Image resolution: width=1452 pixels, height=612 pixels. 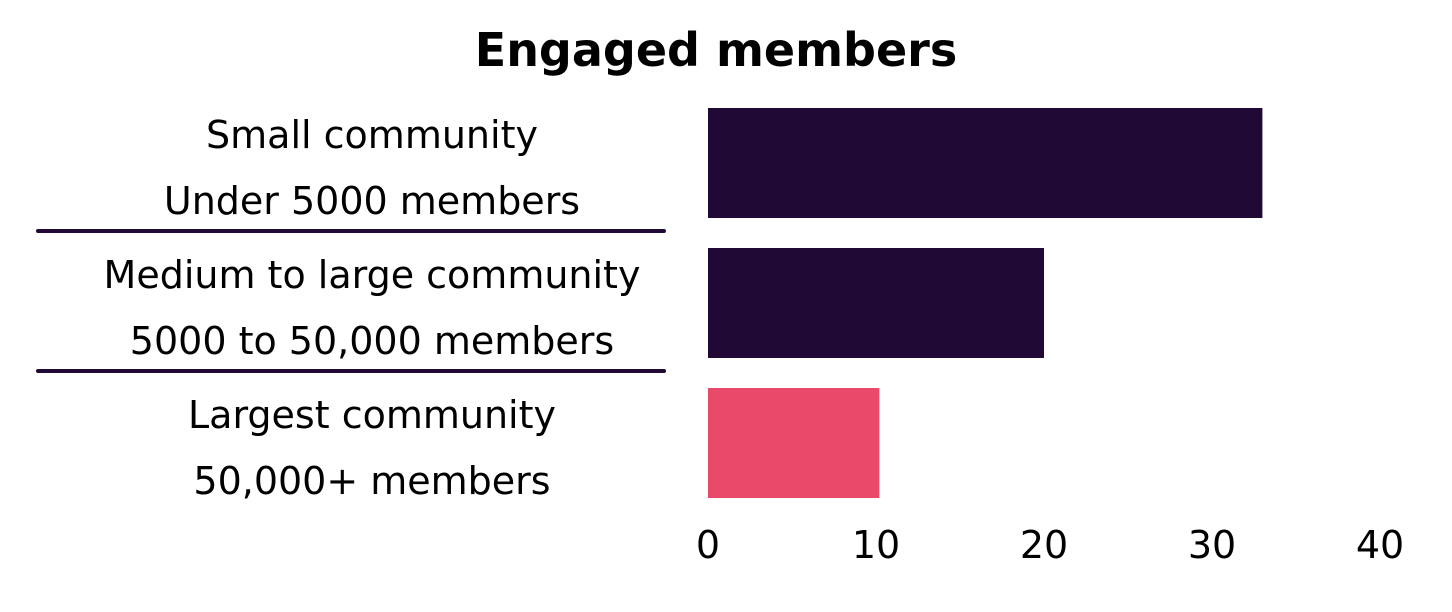 I want to click on category-label-2-line-2: 5000 to 50,000 members, so click(x=372, y=341).